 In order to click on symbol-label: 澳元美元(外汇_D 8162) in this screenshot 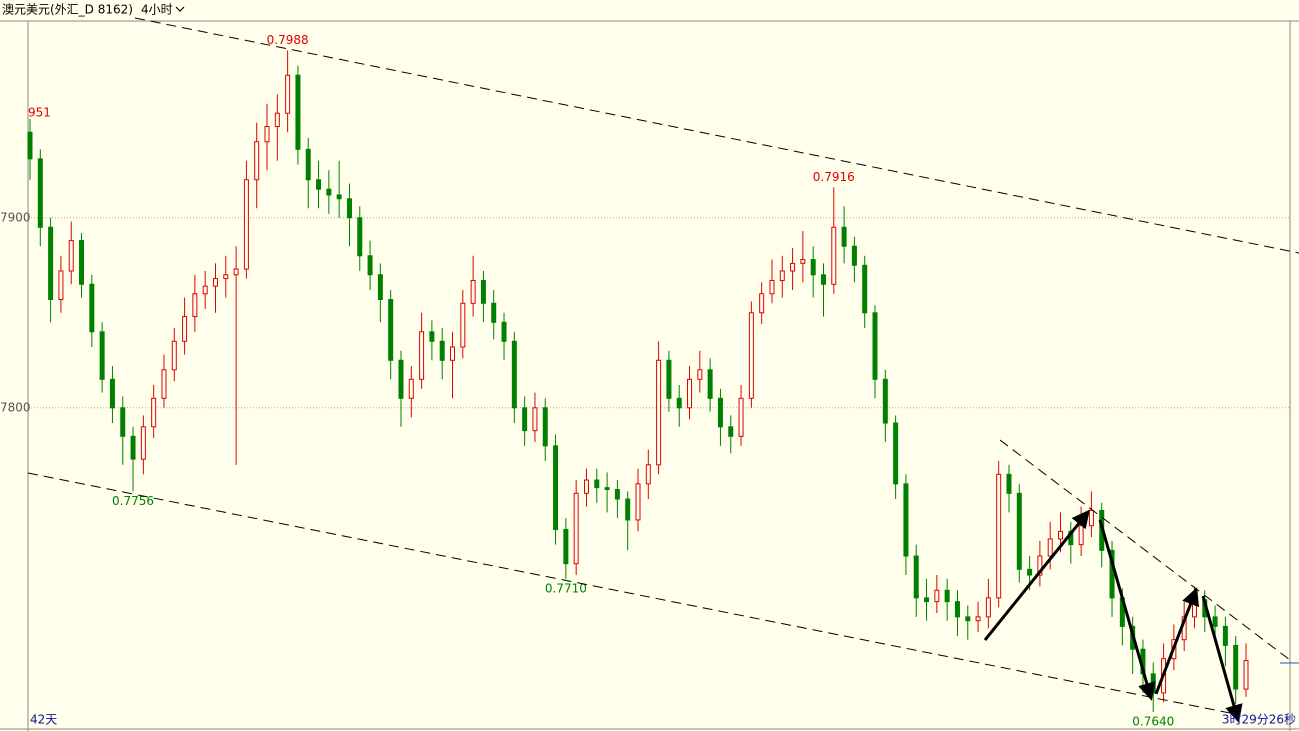, I will do `click(67, 10)`.